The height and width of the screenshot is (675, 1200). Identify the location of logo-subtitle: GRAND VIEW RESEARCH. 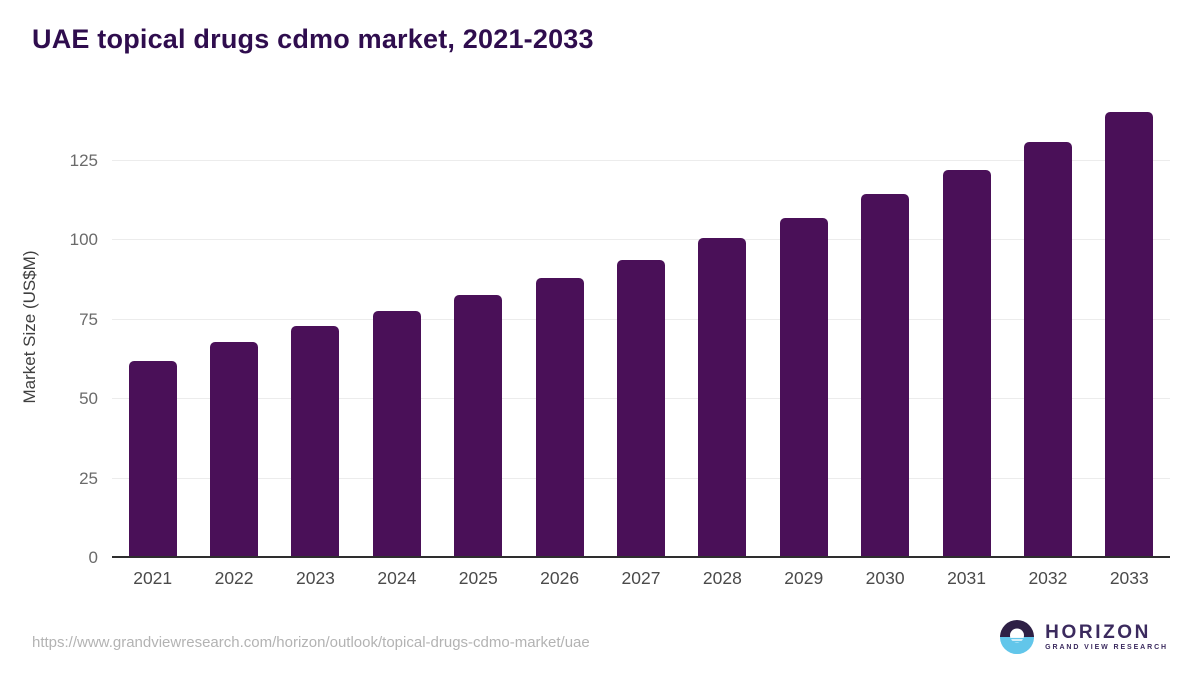
(1106, 648).